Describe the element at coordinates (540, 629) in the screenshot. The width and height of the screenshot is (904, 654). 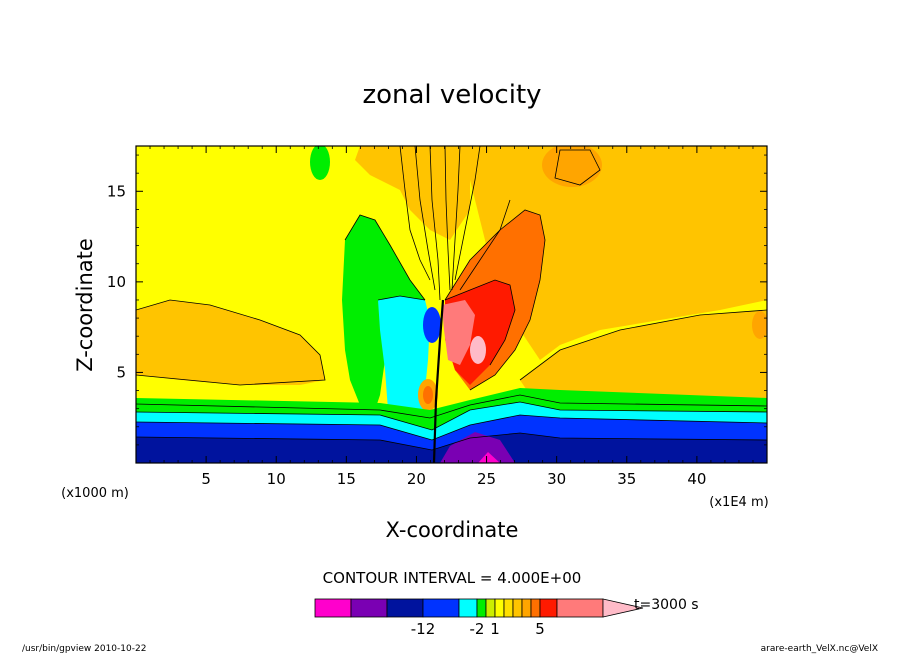
I see `colorbar-tick-label: 5` at that location.